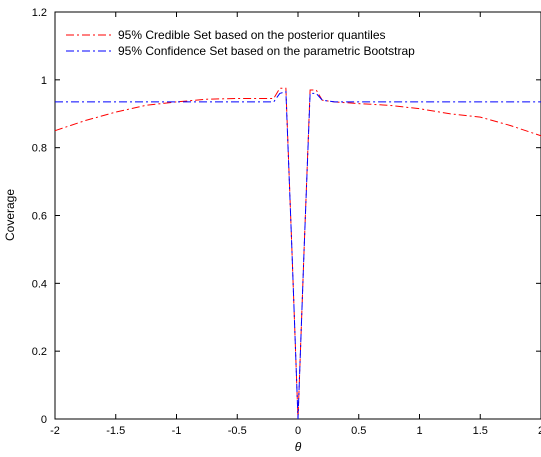 This screenshot has height=457, width=541. Describe the element at coordinates (44, 81) in the screenshot. I see `y-tick-label: 1` at that location.